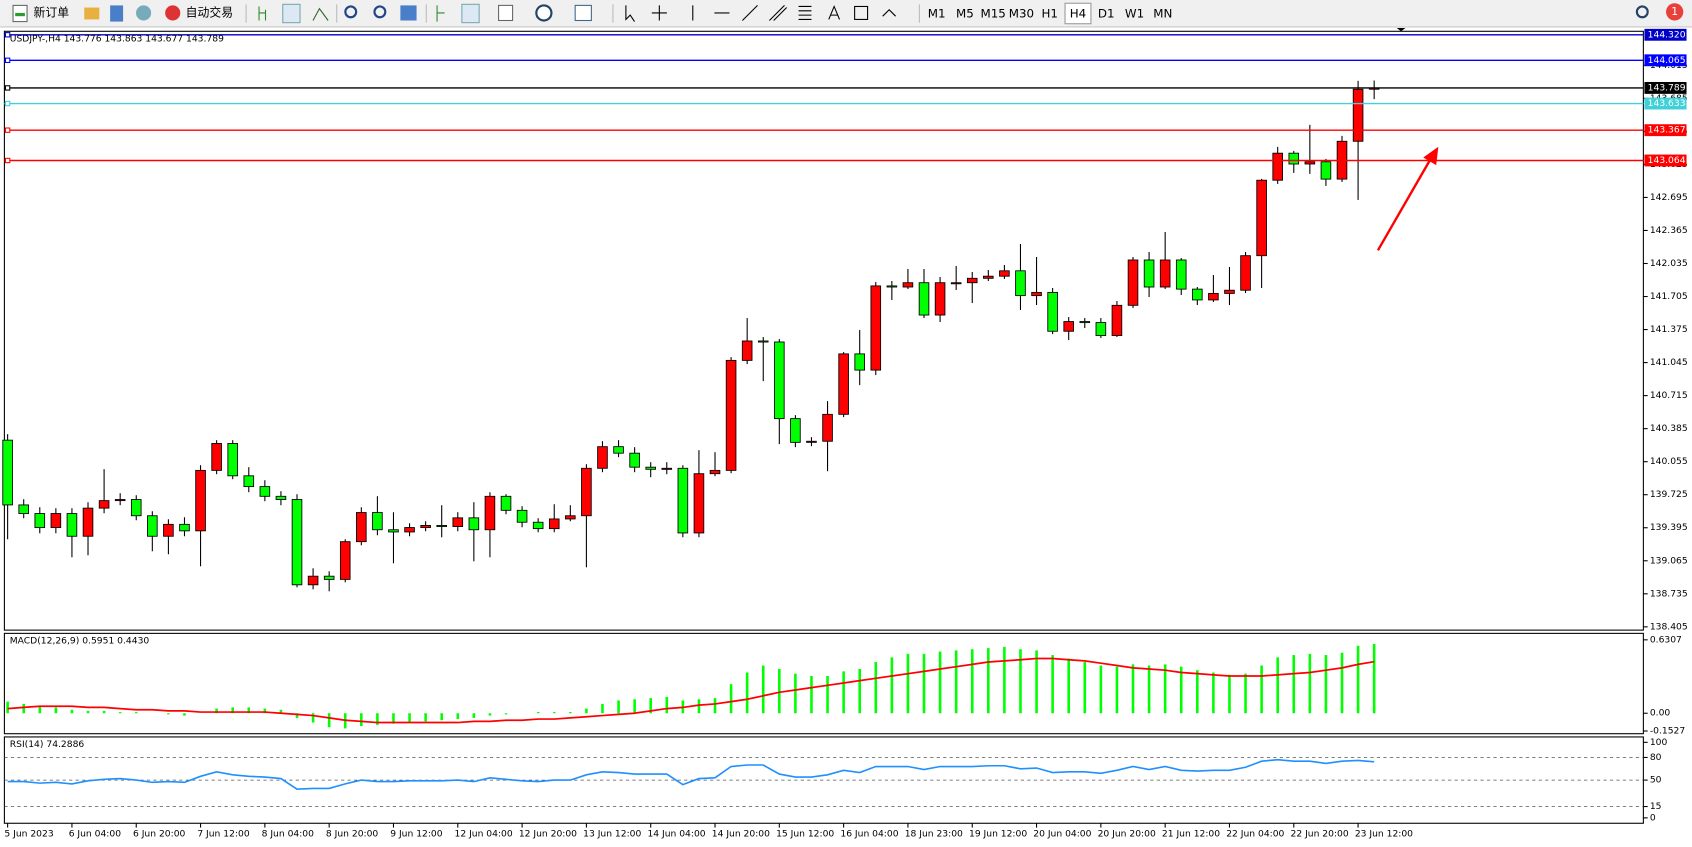 The width and height of the screenshot is (1692, 847). I want to click on cursor-tool, so click(630, 13).